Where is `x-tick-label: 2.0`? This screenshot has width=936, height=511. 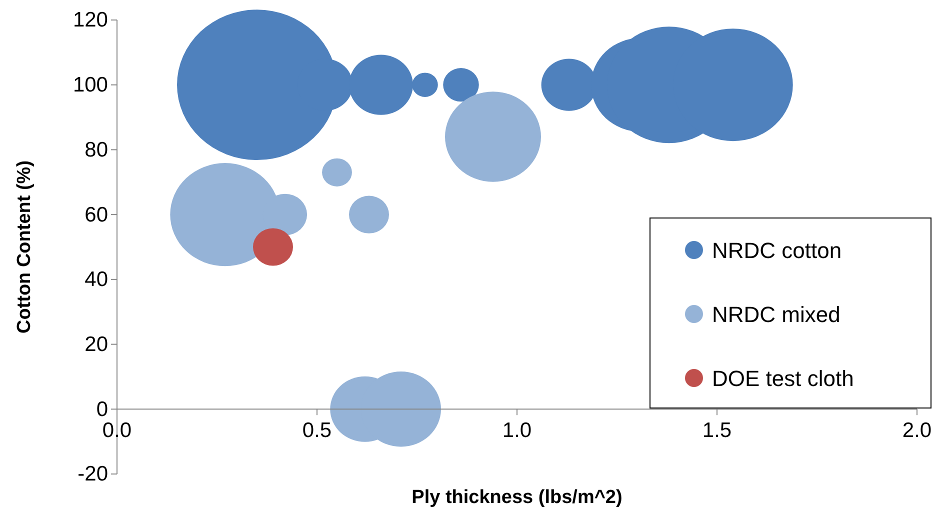 x-tick-label: 2.0 is located at coordinates (917, 430).